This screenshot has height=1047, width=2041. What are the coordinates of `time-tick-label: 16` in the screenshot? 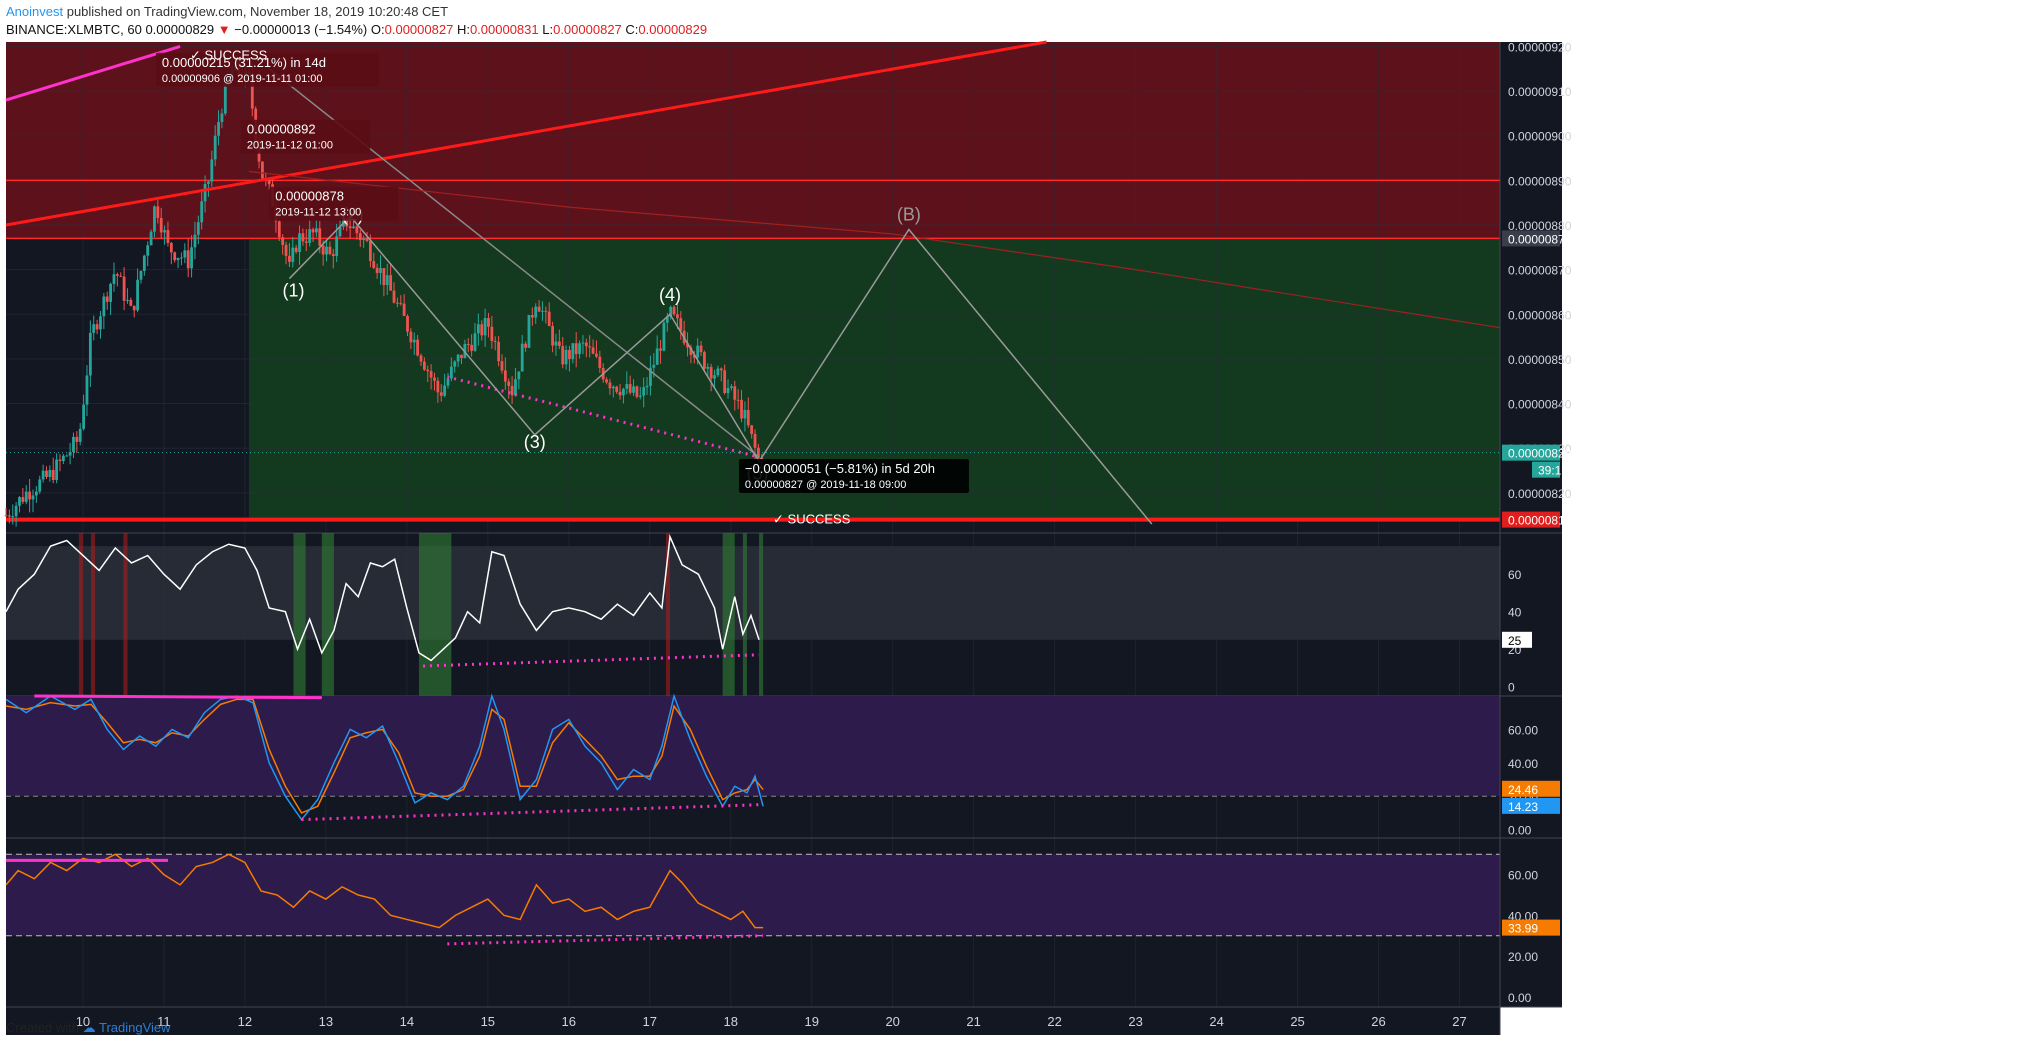 It's located at (569, 1021).